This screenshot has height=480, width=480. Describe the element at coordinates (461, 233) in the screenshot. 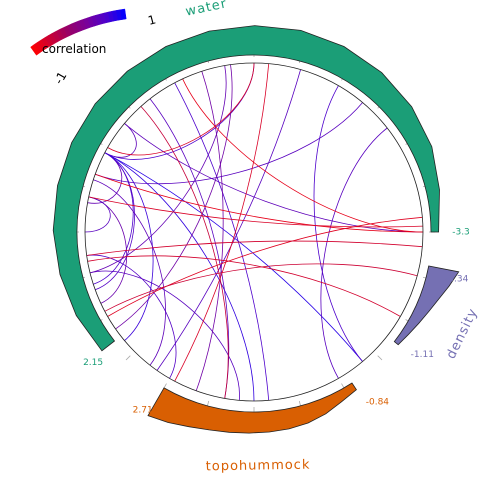

I see `track-min-label: -3.3` at that location.